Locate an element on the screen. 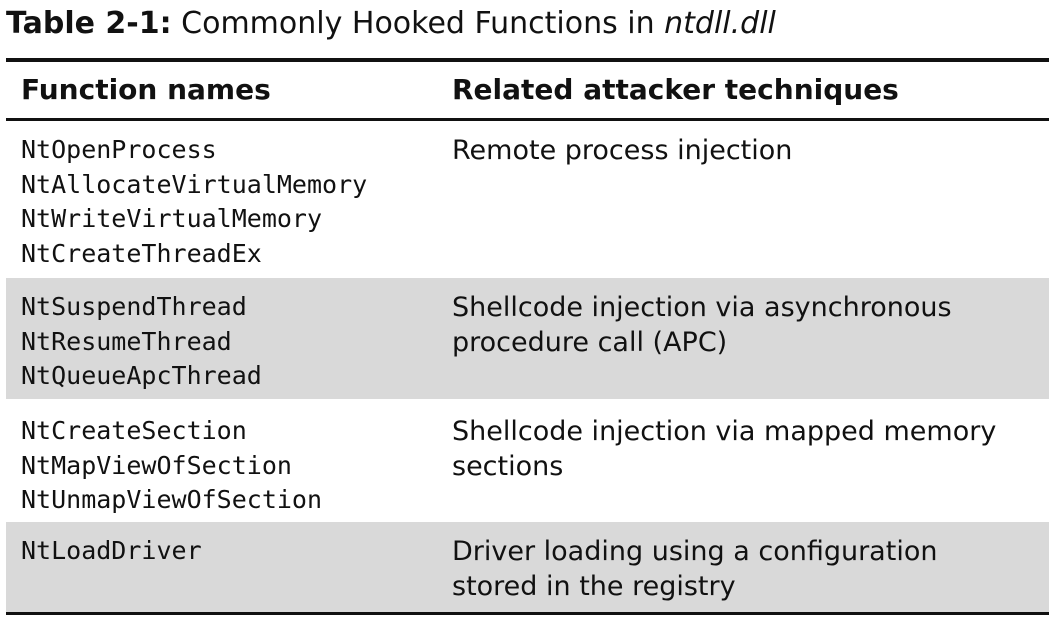 Image resolution: width=1059 pixels, height=618 pixels. technique-line: Shellcode injection via asynchronous is located at coordinates (702, 307).